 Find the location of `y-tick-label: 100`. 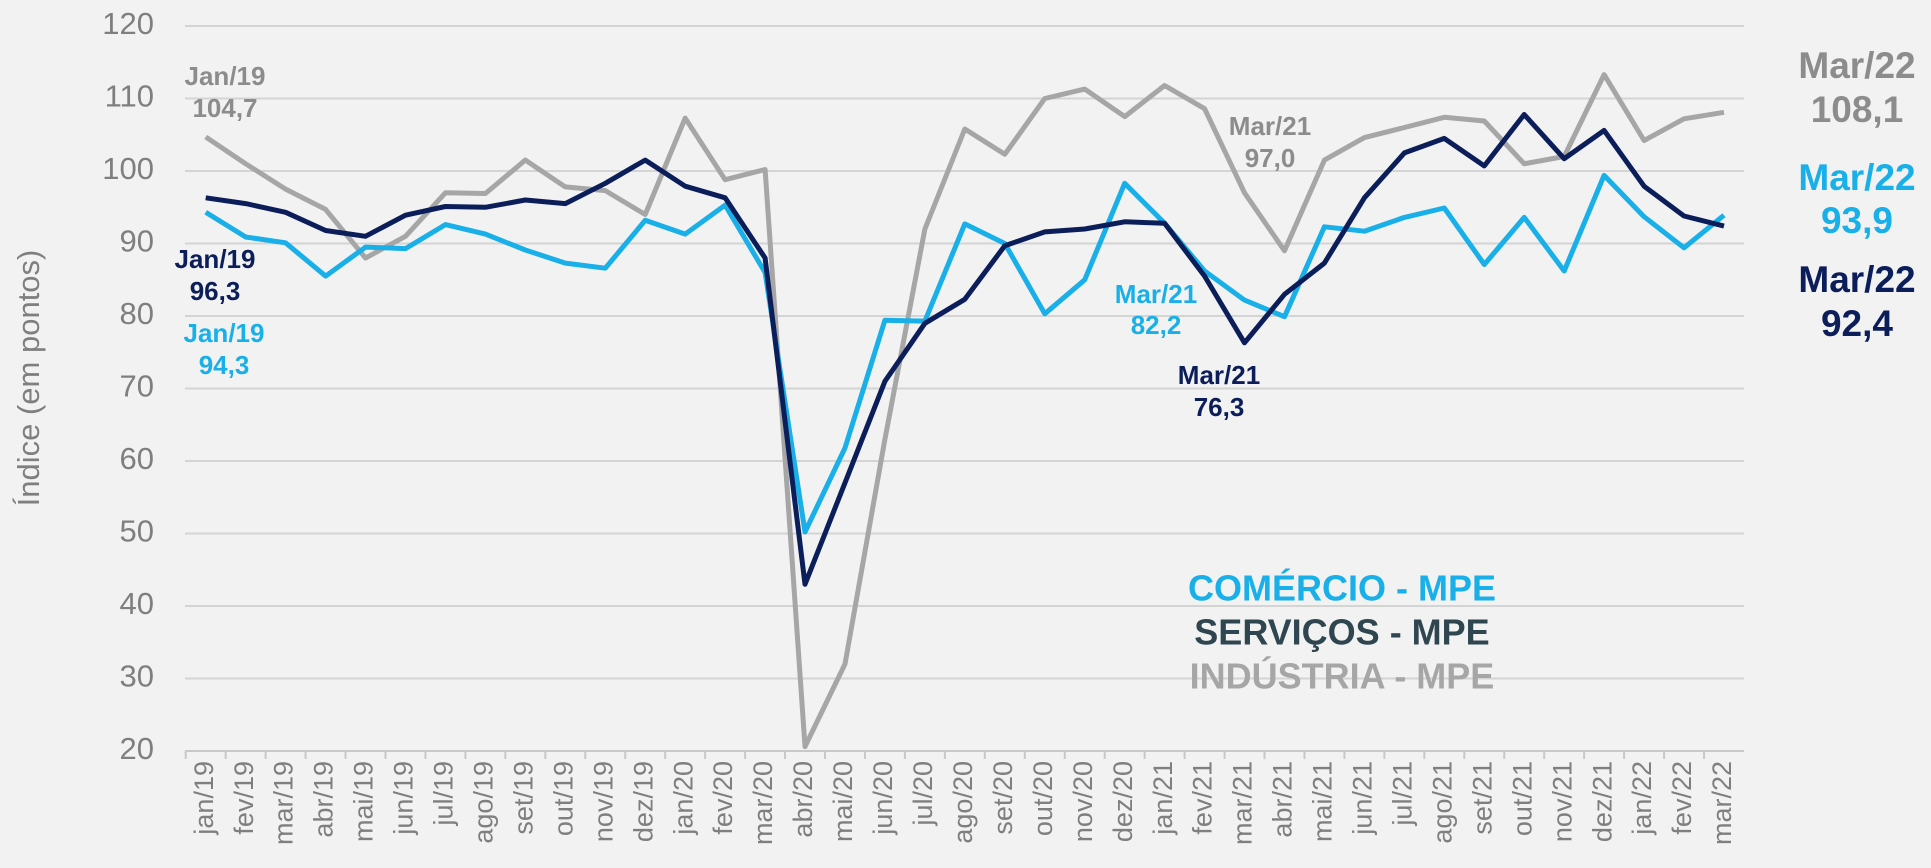

y-tick-label: 100 is located at coordinates (128, 168).